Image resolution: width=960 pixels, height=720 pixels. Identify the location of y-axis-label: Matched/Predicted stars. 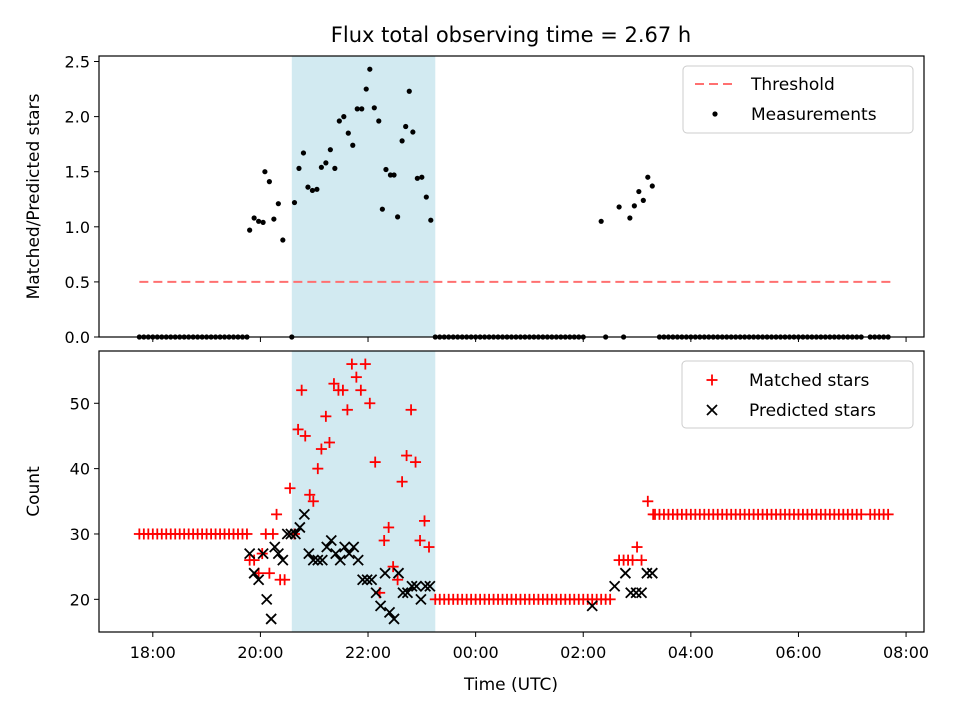
(34, 196).